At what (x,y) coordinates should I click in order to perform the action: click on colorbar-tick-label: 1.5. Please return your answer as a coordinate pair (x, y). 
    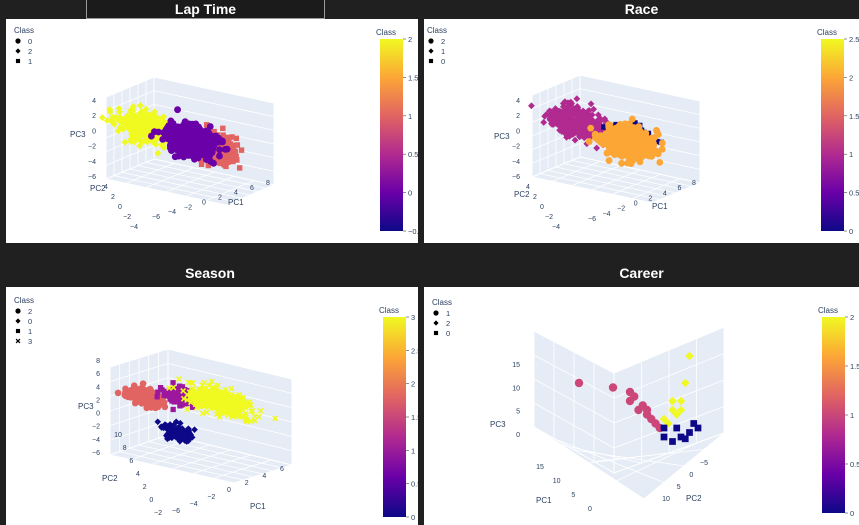
    Looking at the image, I should click on (854, 366).